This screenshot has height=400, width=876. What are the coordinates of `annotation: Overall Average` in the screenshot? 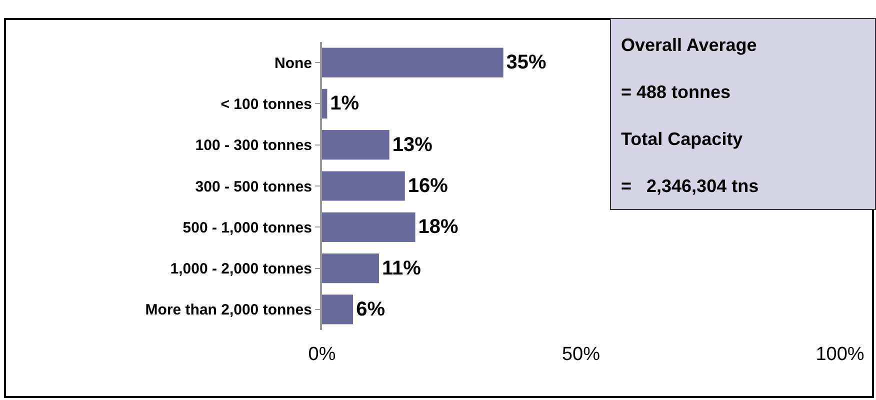 It's located at (689, 45).